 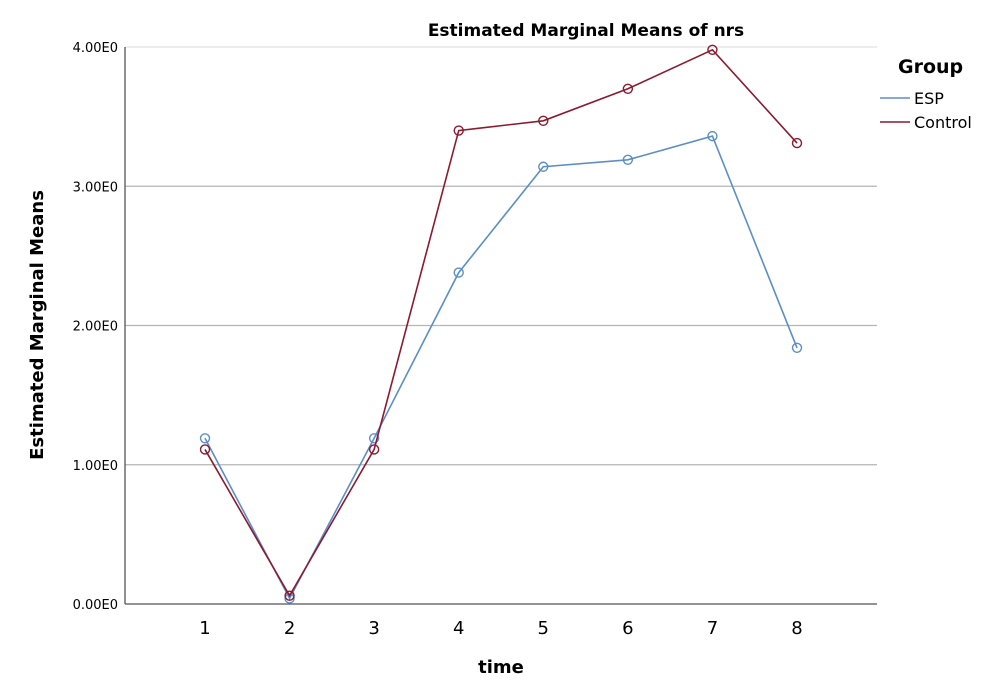 I want to click on y-tick-label: 2.00E0, so click(x=95, y=327).